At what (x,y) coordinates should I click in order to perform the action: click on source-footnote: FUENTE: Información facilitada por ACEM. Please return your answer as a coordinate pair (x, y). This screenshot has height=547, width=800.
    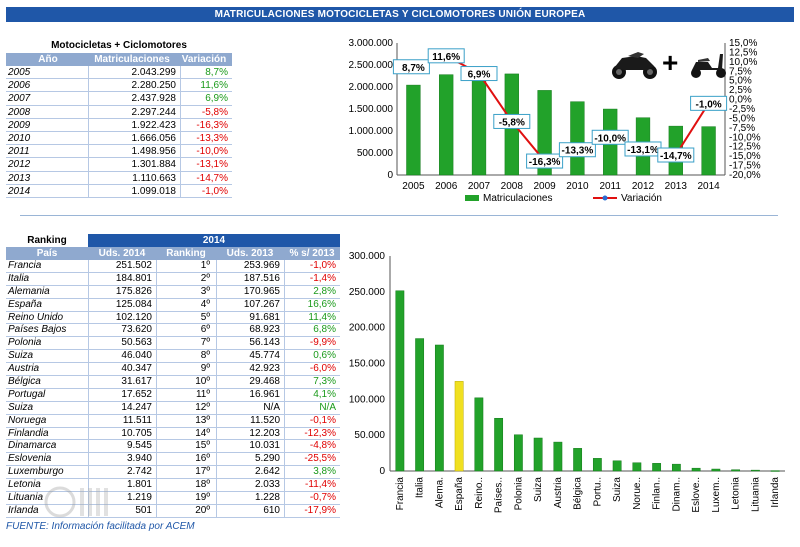
    Looking at the image, I should click on (100, 526).